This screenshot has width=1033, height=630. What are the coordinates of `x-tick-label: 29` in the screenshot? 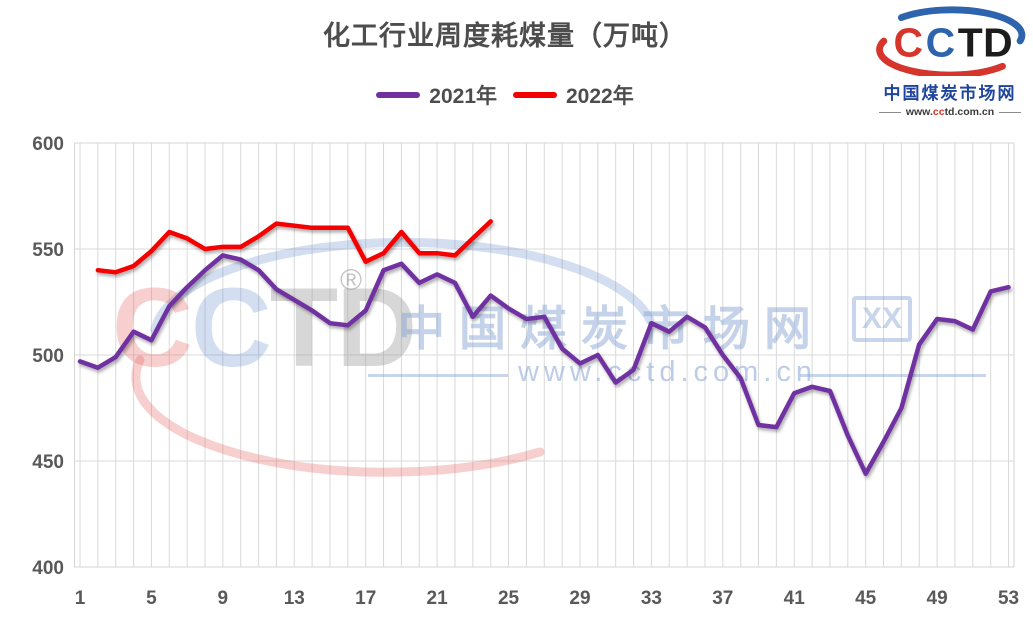 It's located at (579, 598).